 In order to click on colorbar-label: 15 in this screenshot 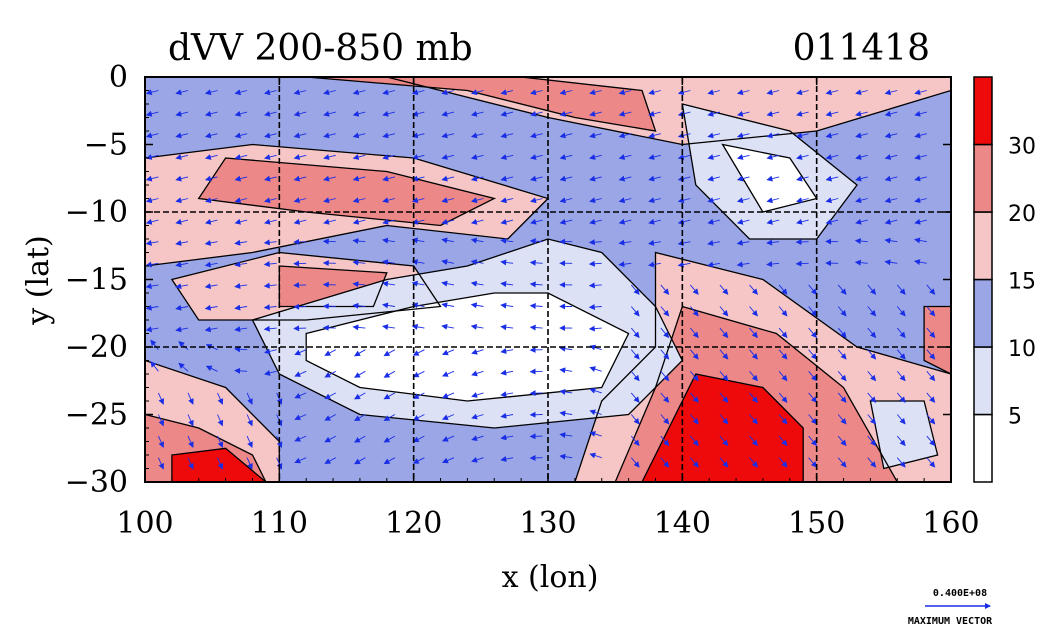, I will do `click(1022, 282)`.